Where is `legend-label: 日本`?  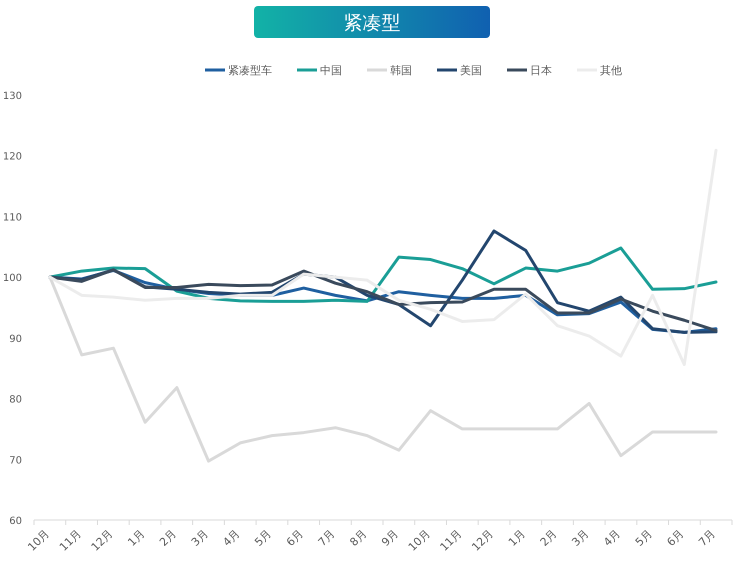
legend-label: 日本 is located at coordinates (541, 70).